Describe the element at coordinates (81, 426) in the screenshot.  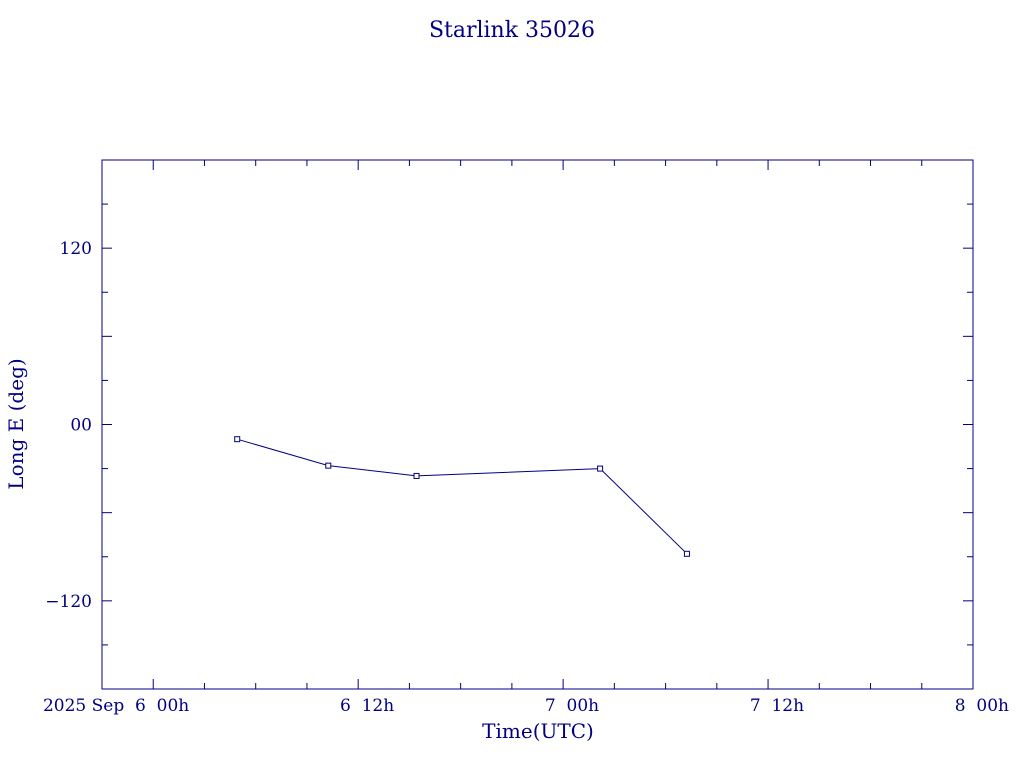
I see `y-tick-label: 00` at that location.